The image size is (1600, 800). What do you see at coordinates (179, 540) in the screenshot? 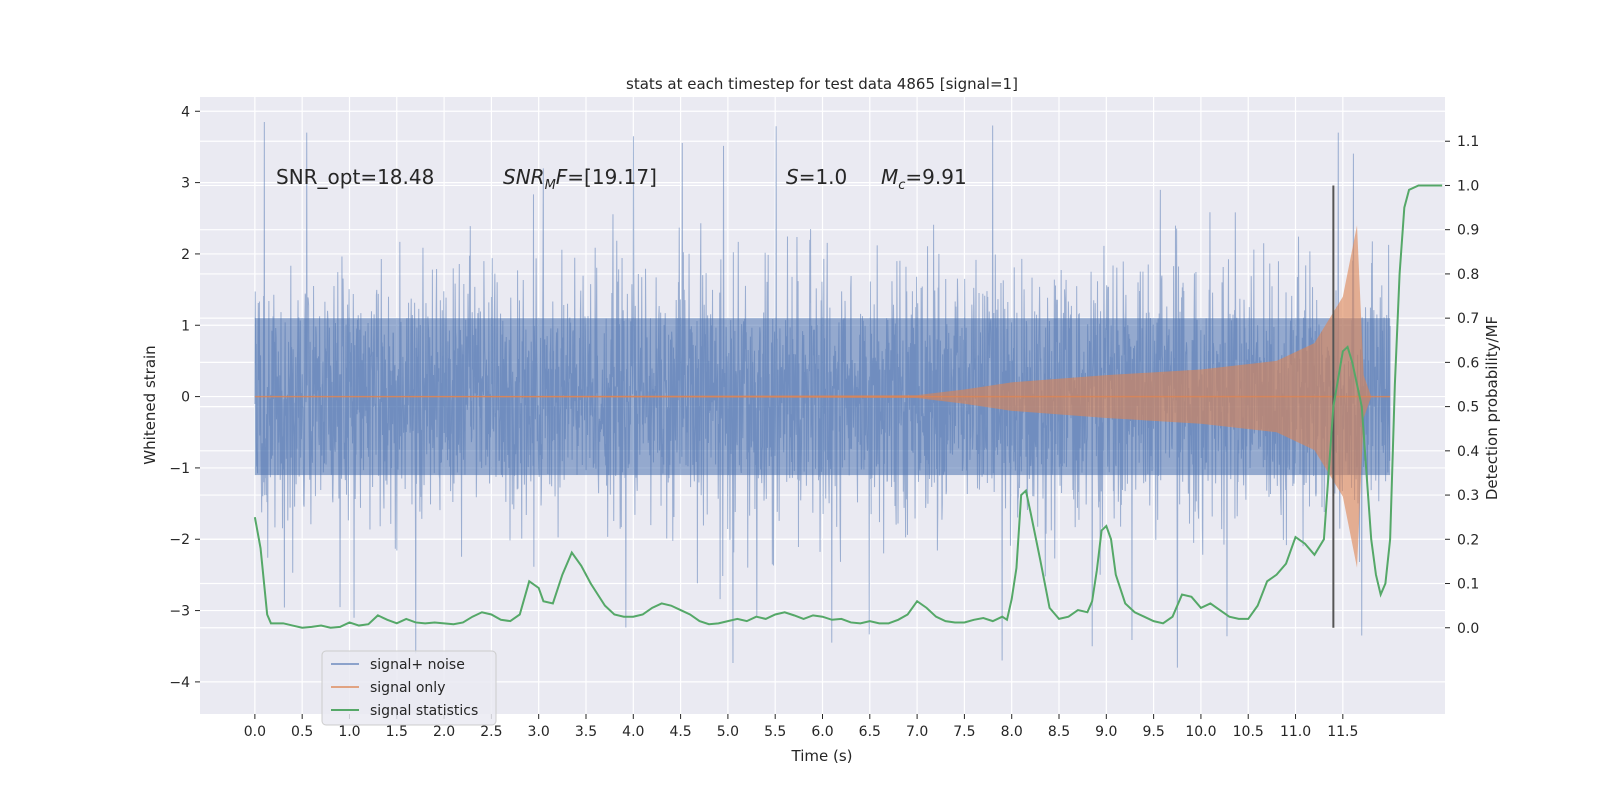
I see `y-tick-label: −2` at bounding box center [179, 540].